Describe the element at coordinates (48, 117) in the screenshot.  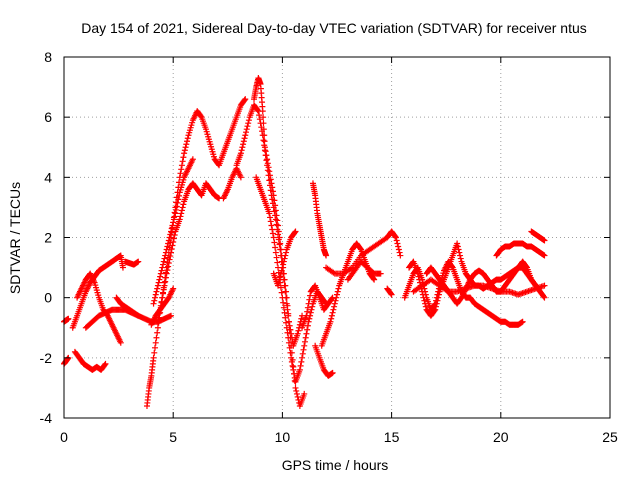
I see `y-tick-label: 6` at that location.